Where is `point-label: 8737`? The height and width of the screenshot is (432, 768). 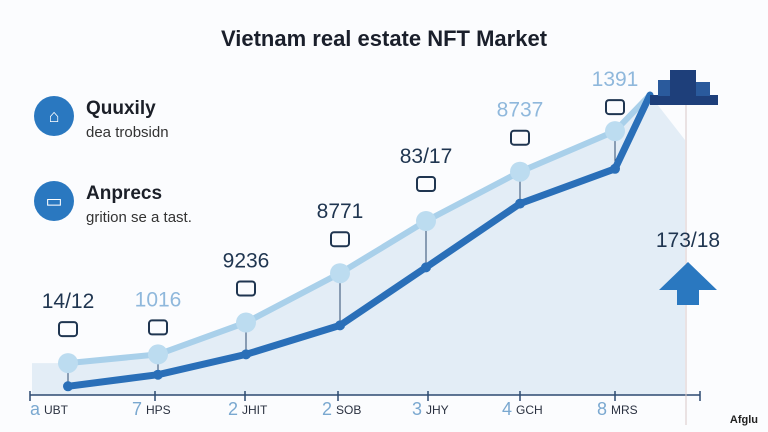 point-label: 8737 is located at coordinates (520, 110).